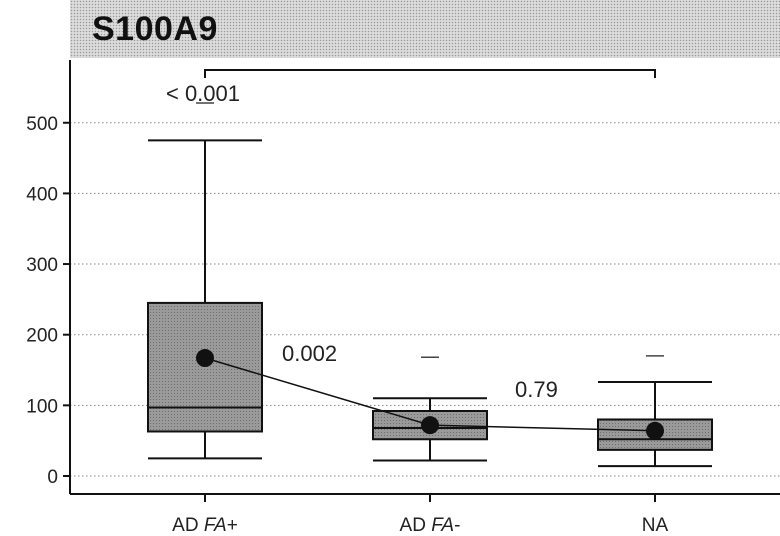 This screenshot has width=780, height=536. What do you see at coordinates (42, 265) in the screenshot?
I see `y-tick-label-300: 300` at bounding box center [42, 265].